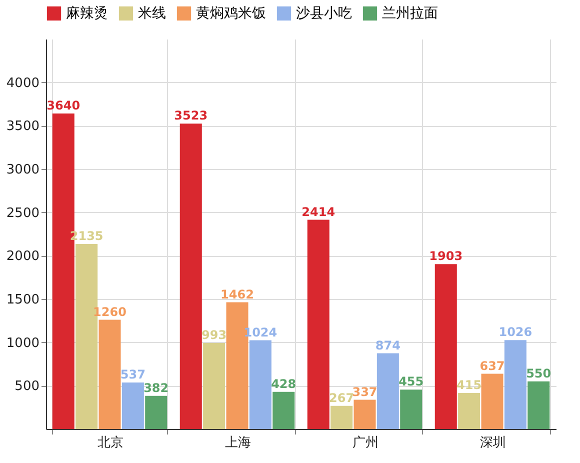 This screenshot has width=580, height=463. I want to click on data-label: 2414, so click(319, 211).